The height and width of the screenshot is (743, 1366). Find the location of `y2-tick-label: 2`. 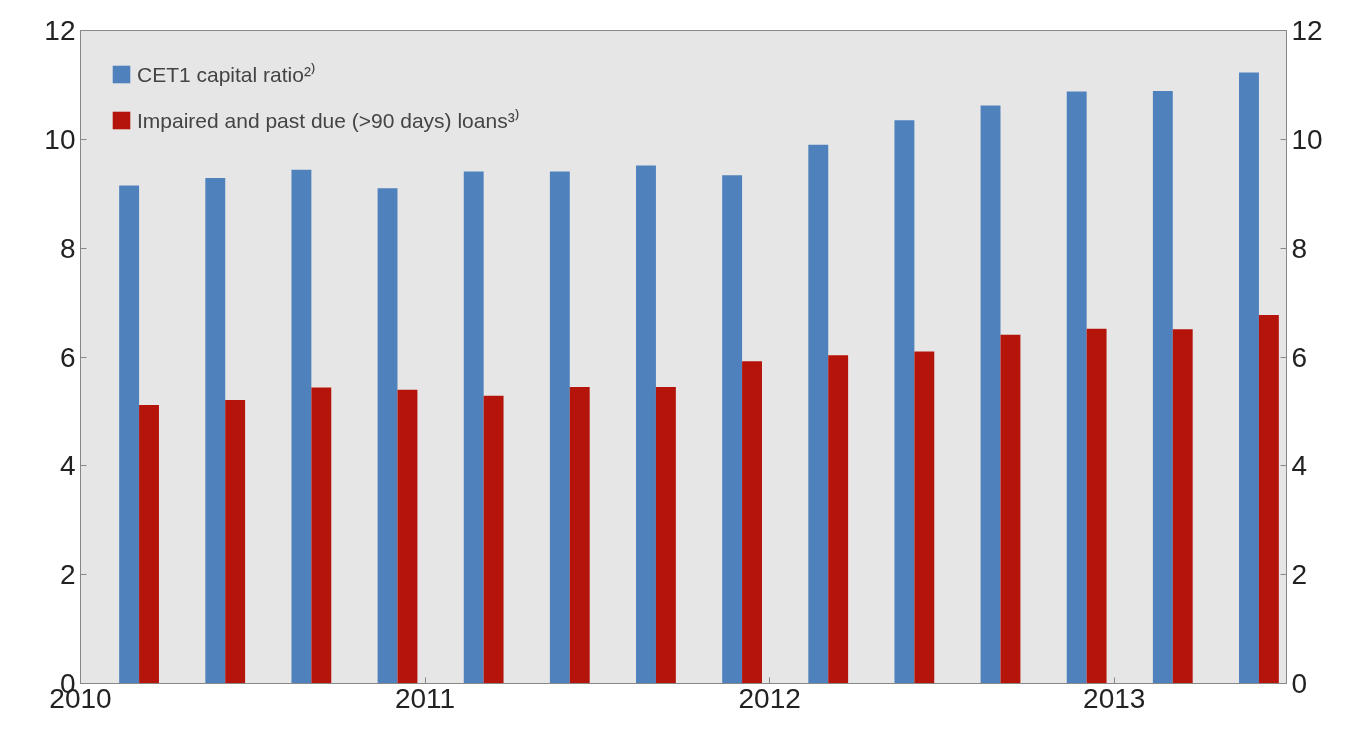

y2-tick-label: 2 is located at coordinates (1299, 575).